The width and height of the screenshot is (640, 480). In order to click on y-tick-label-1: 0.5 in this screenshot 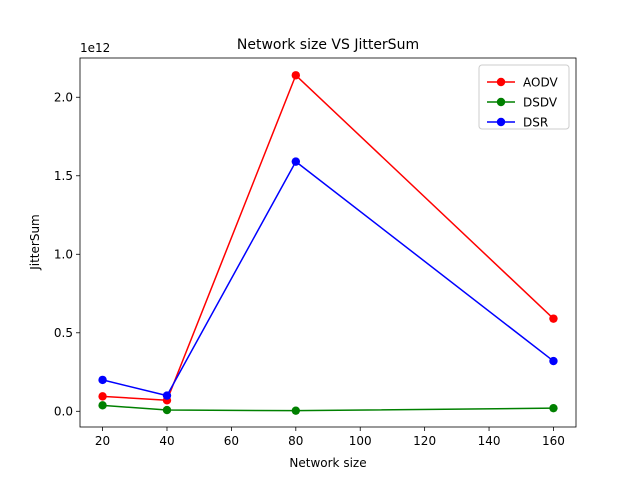, I will do `click(63, 333)`.